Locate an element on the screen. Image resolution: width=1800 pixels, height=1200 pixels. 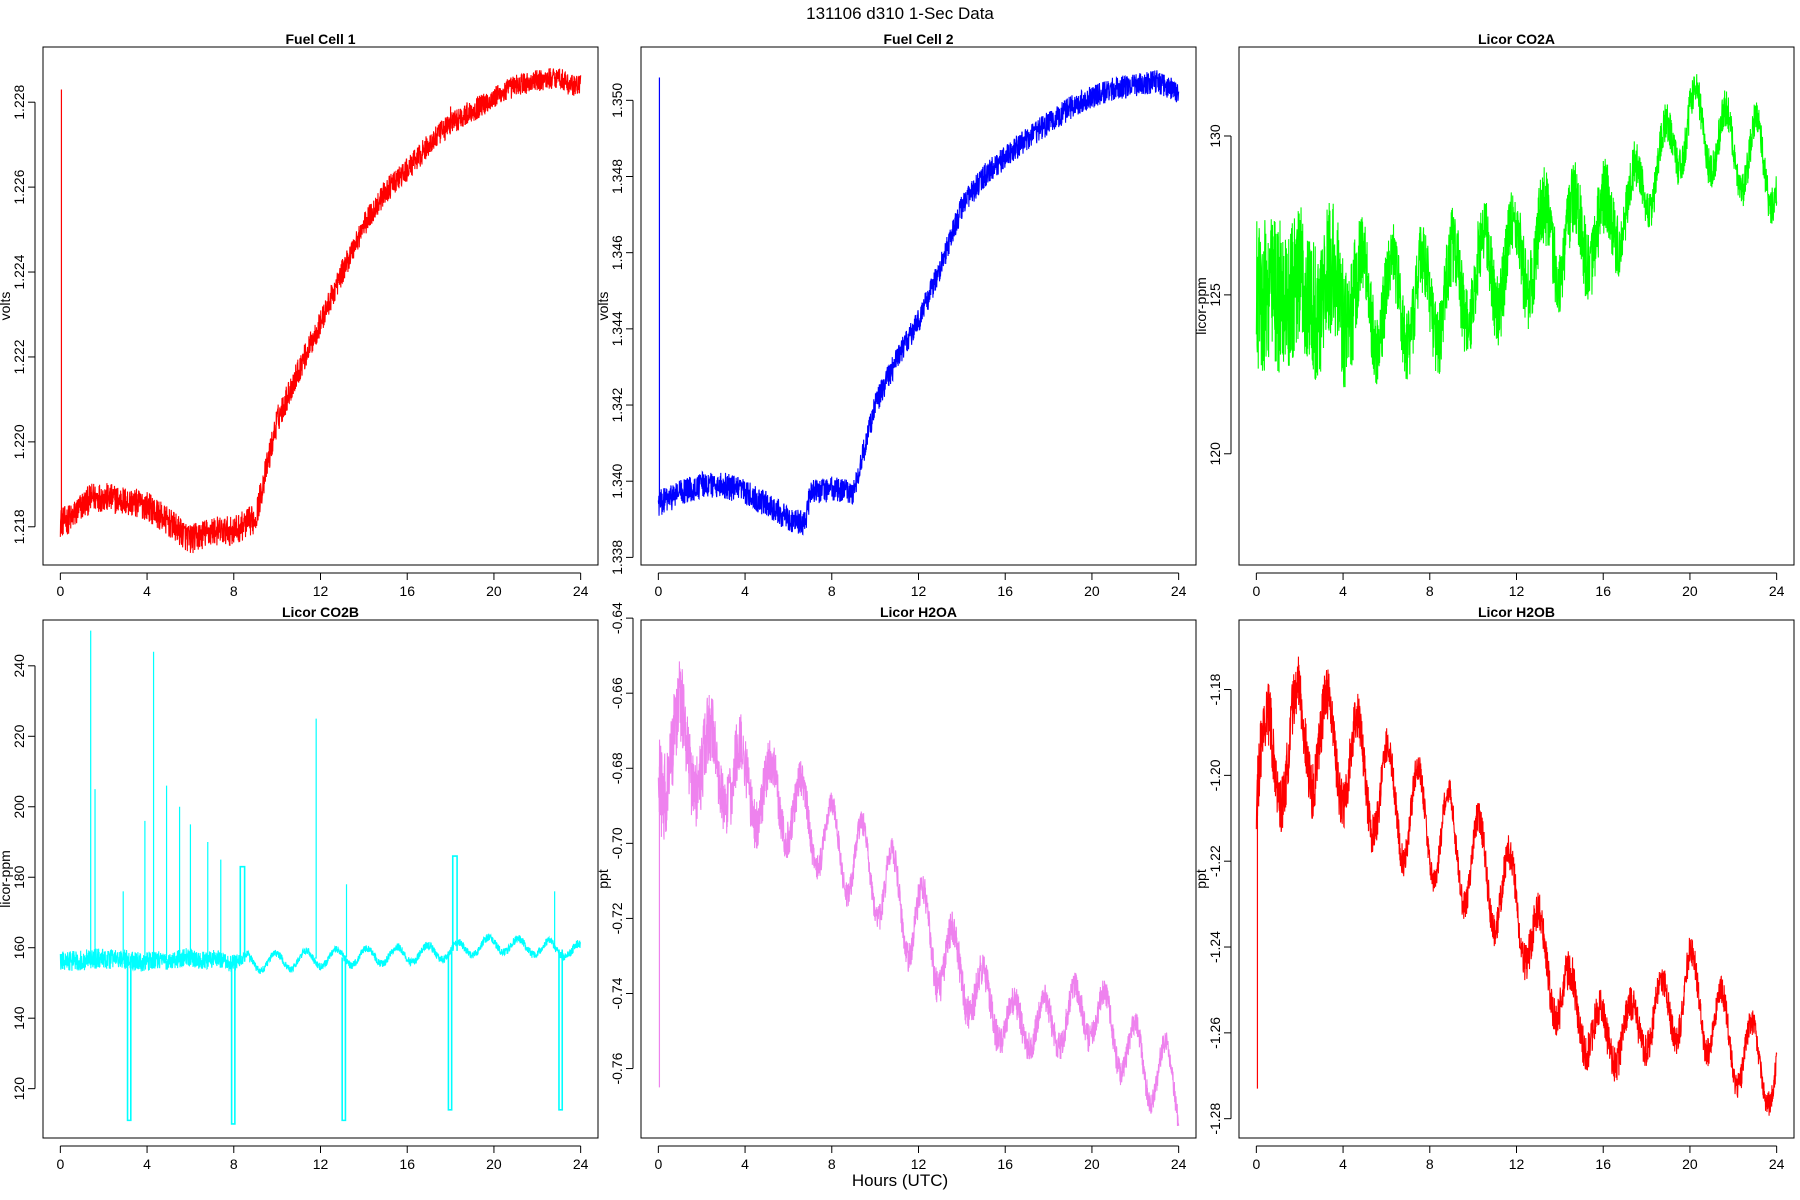
series-plateau is located at coordinates (454, 903).